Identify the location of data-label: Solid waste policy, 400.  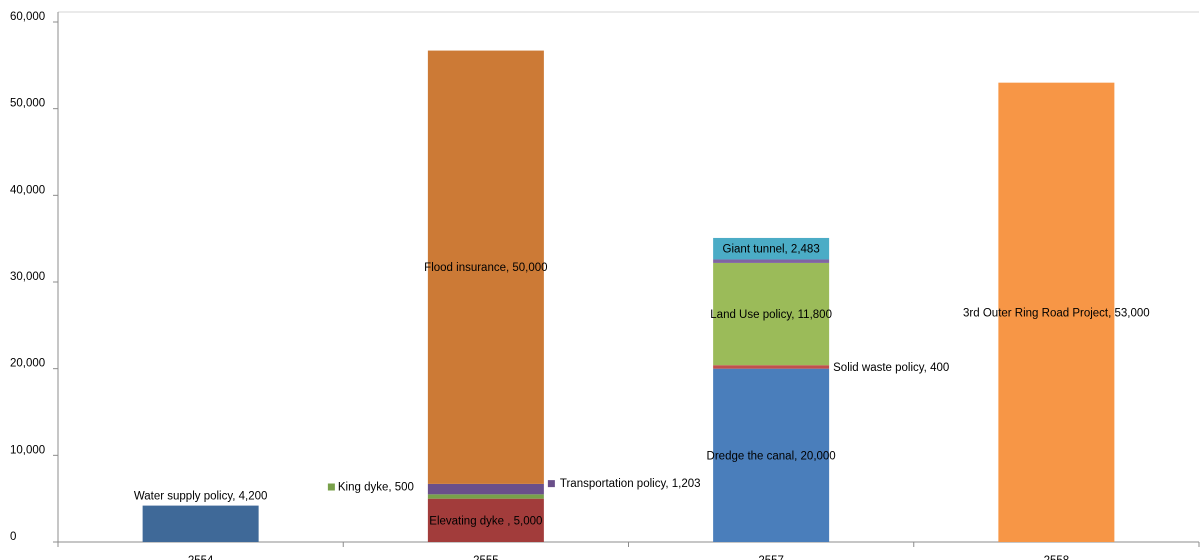
(891, 368).